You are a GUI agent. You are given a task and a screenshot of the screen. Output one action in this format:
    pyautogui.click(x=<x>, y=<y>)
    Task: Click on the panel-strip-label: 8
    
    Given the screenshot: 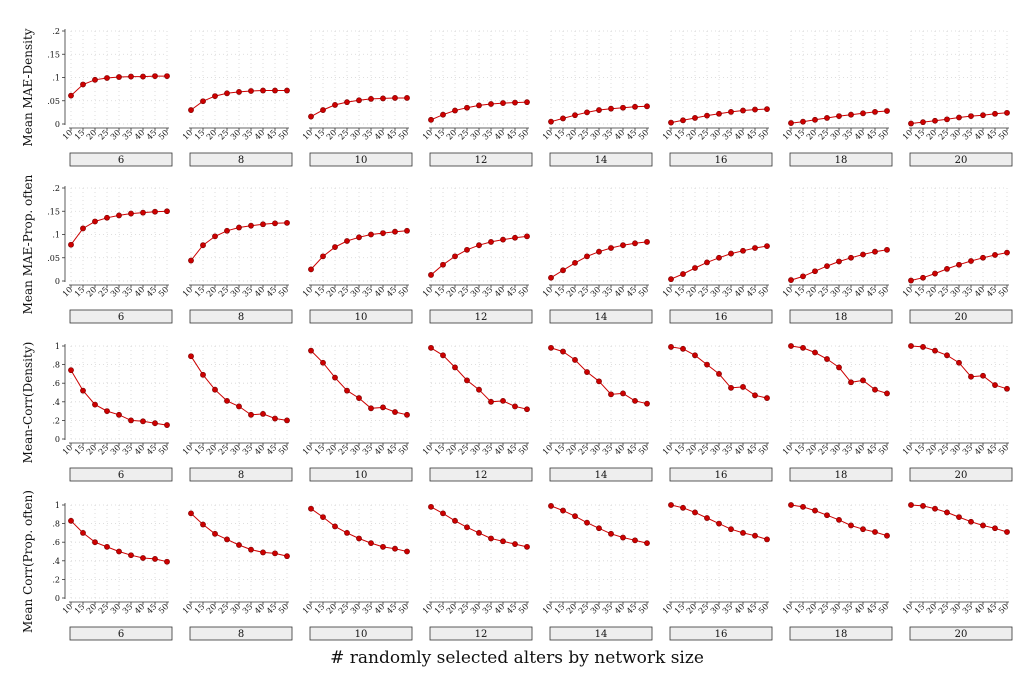 What is the action you would take?
    pyautogui.click(x=241, y=317)
    